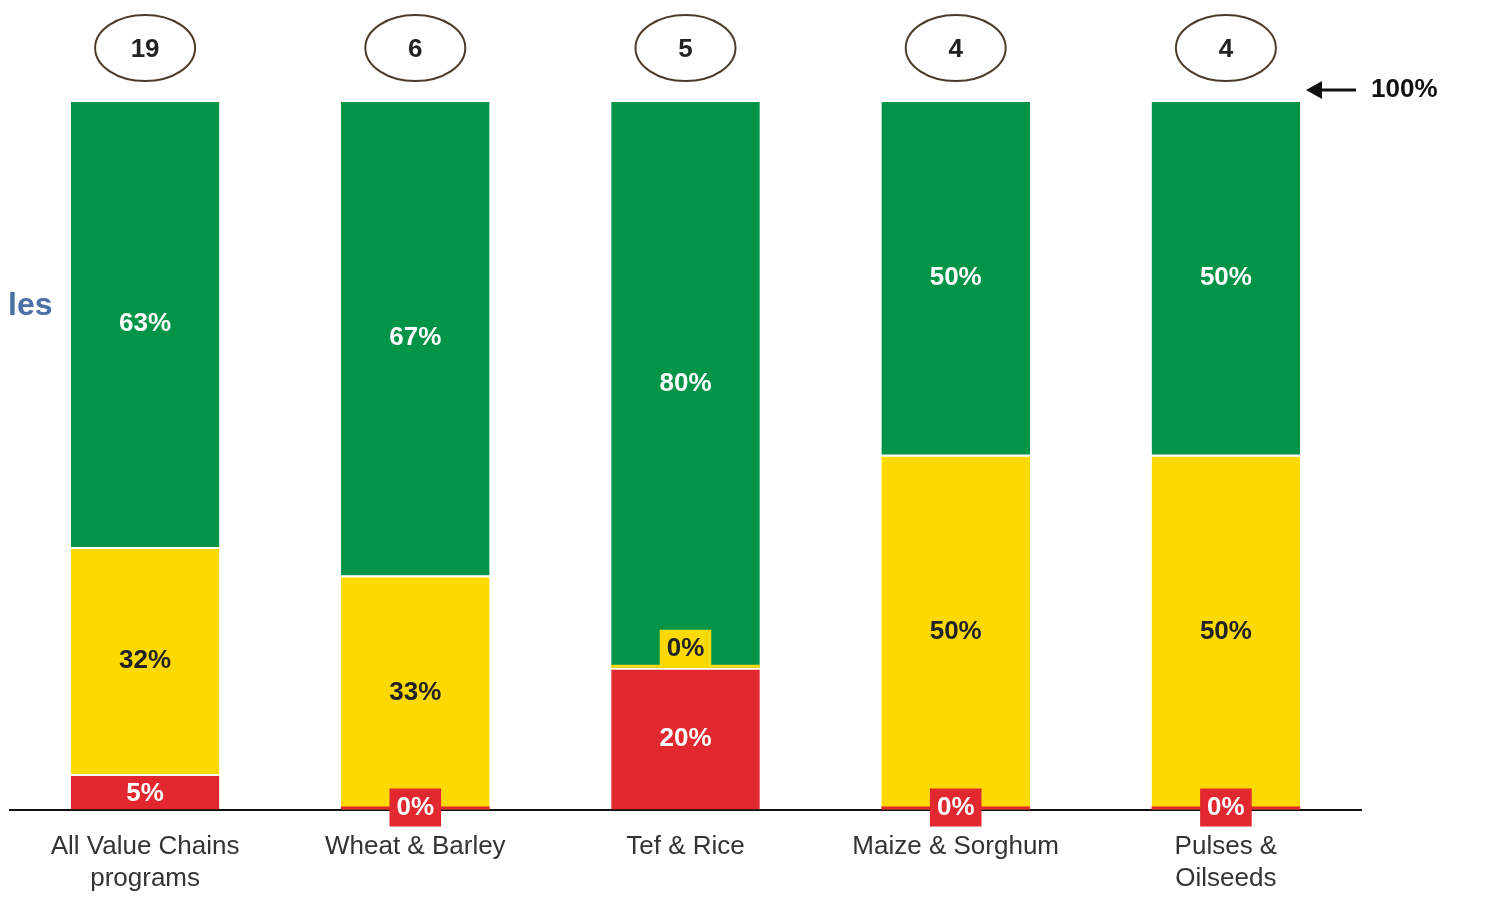 The height and width of the screenshot is (924, 1499). I want to click on x-tick-label: Wheat & Barley, so click(415, 845).